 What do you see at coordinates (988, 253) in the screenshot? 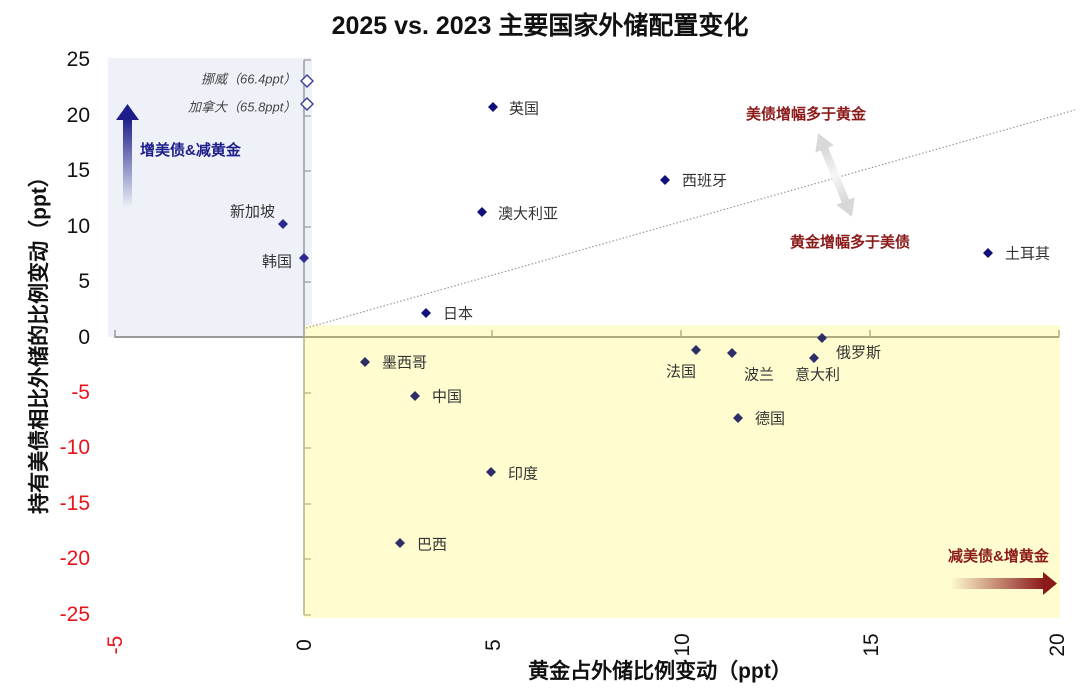
I see `marker-turkey` at bounding box center [988, 253].